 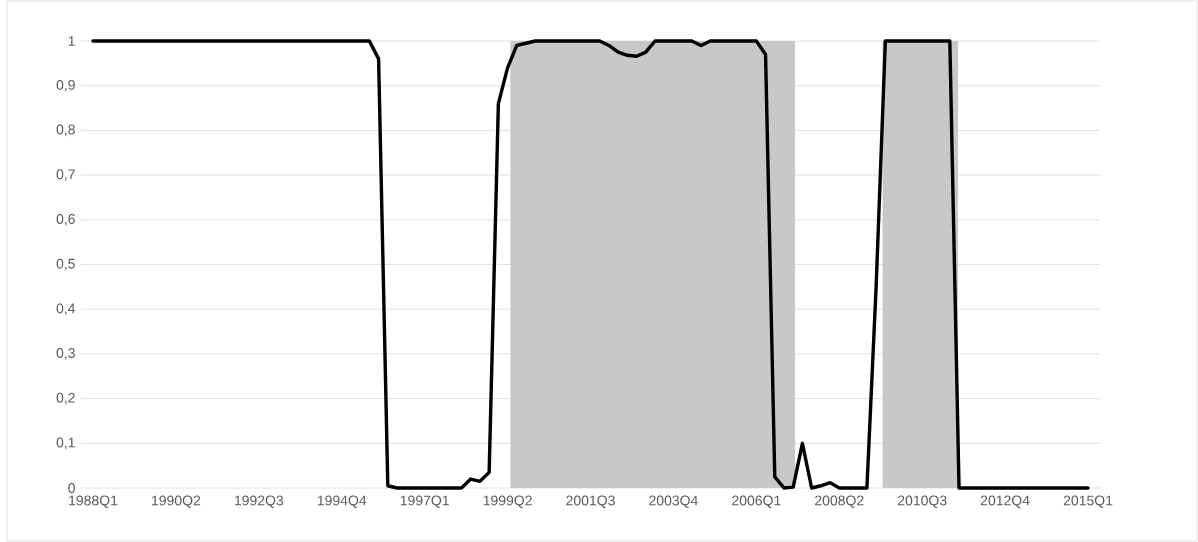 I want to click on x-tick-label: 2003Q4, so click(x=673, y=501).